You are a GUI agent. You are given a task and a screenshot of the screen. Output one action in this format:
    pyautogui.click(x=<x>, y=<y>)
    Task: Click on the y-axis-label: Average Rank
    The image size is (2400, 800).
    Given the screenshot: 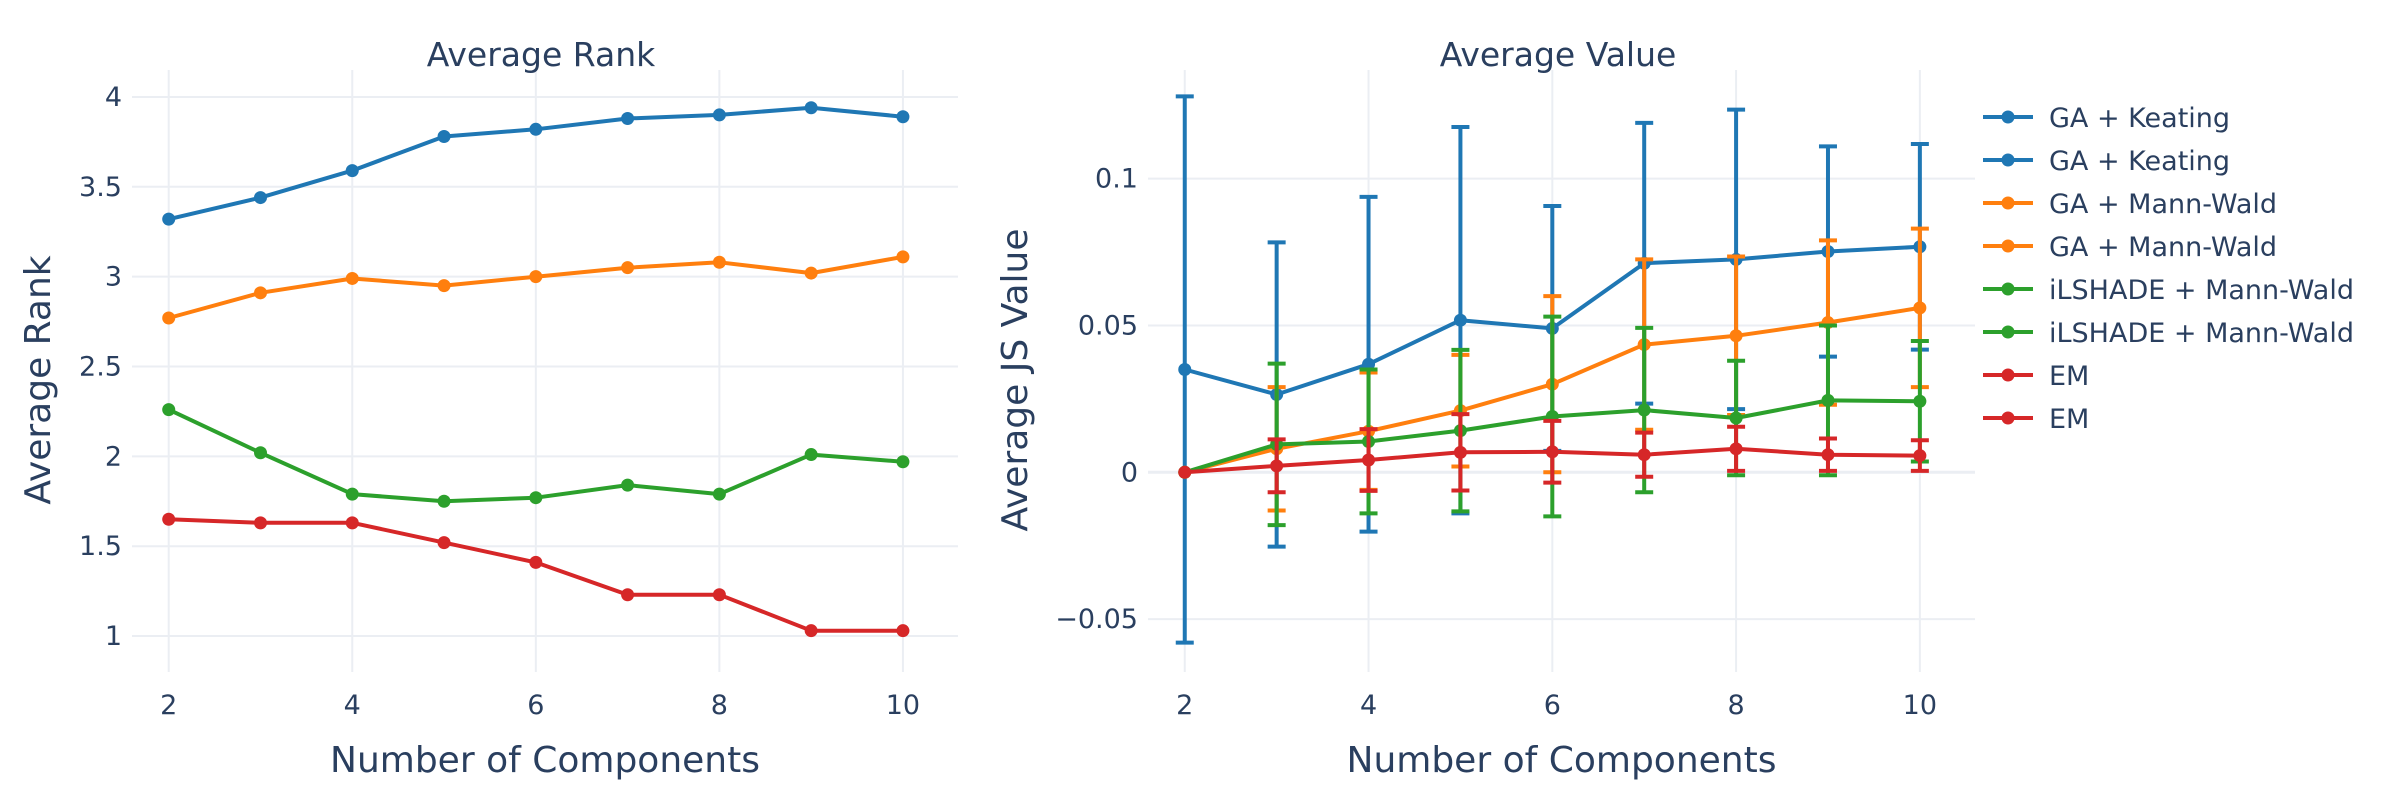 What is the action you would take?
    pyautogui.click(x=38, y=379)
    